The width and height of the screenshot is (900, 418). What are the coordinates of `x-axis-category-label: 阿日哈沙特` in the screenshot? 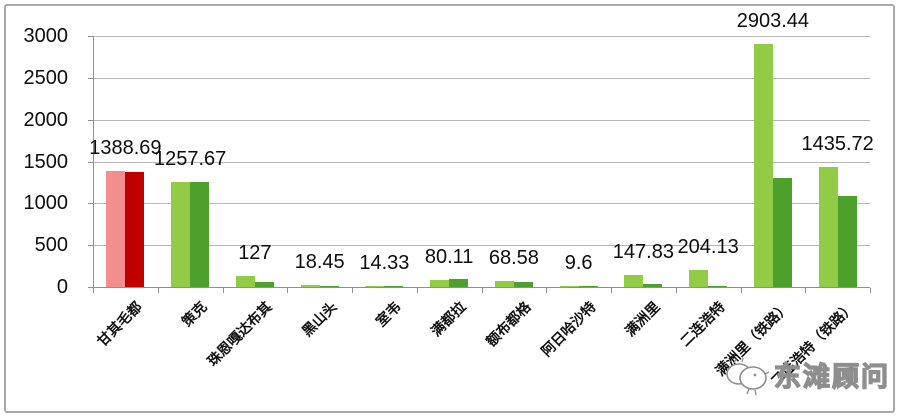 It's located at (568, 329).